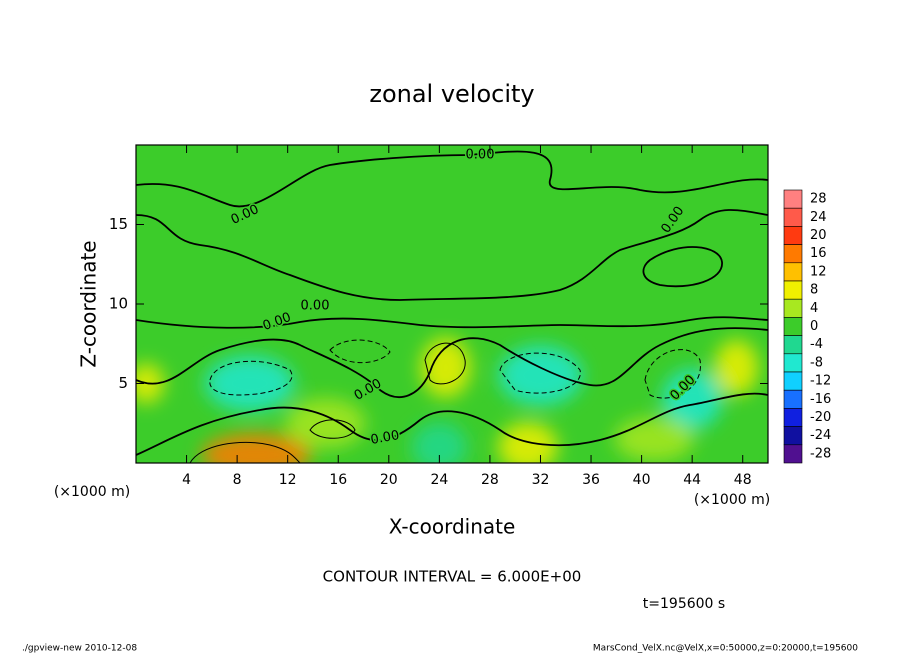 The image size is (904, 658). Describe the element at coordinates (490, 480) in the screenshot. I see `x-tick-label: 28` at that location.